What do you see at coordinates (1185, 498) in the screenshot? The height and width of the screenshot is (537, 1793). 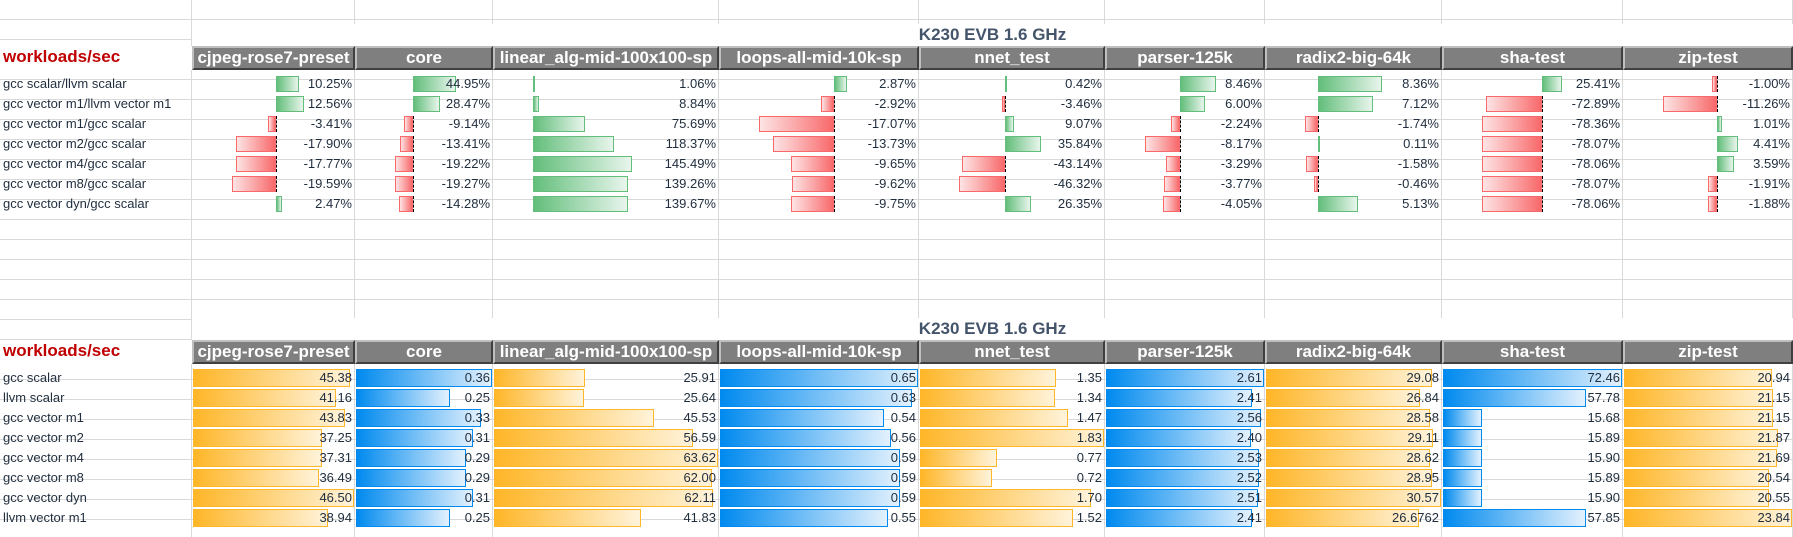 I see `data-cell: 2.51` at bounding box center [1185, 498].